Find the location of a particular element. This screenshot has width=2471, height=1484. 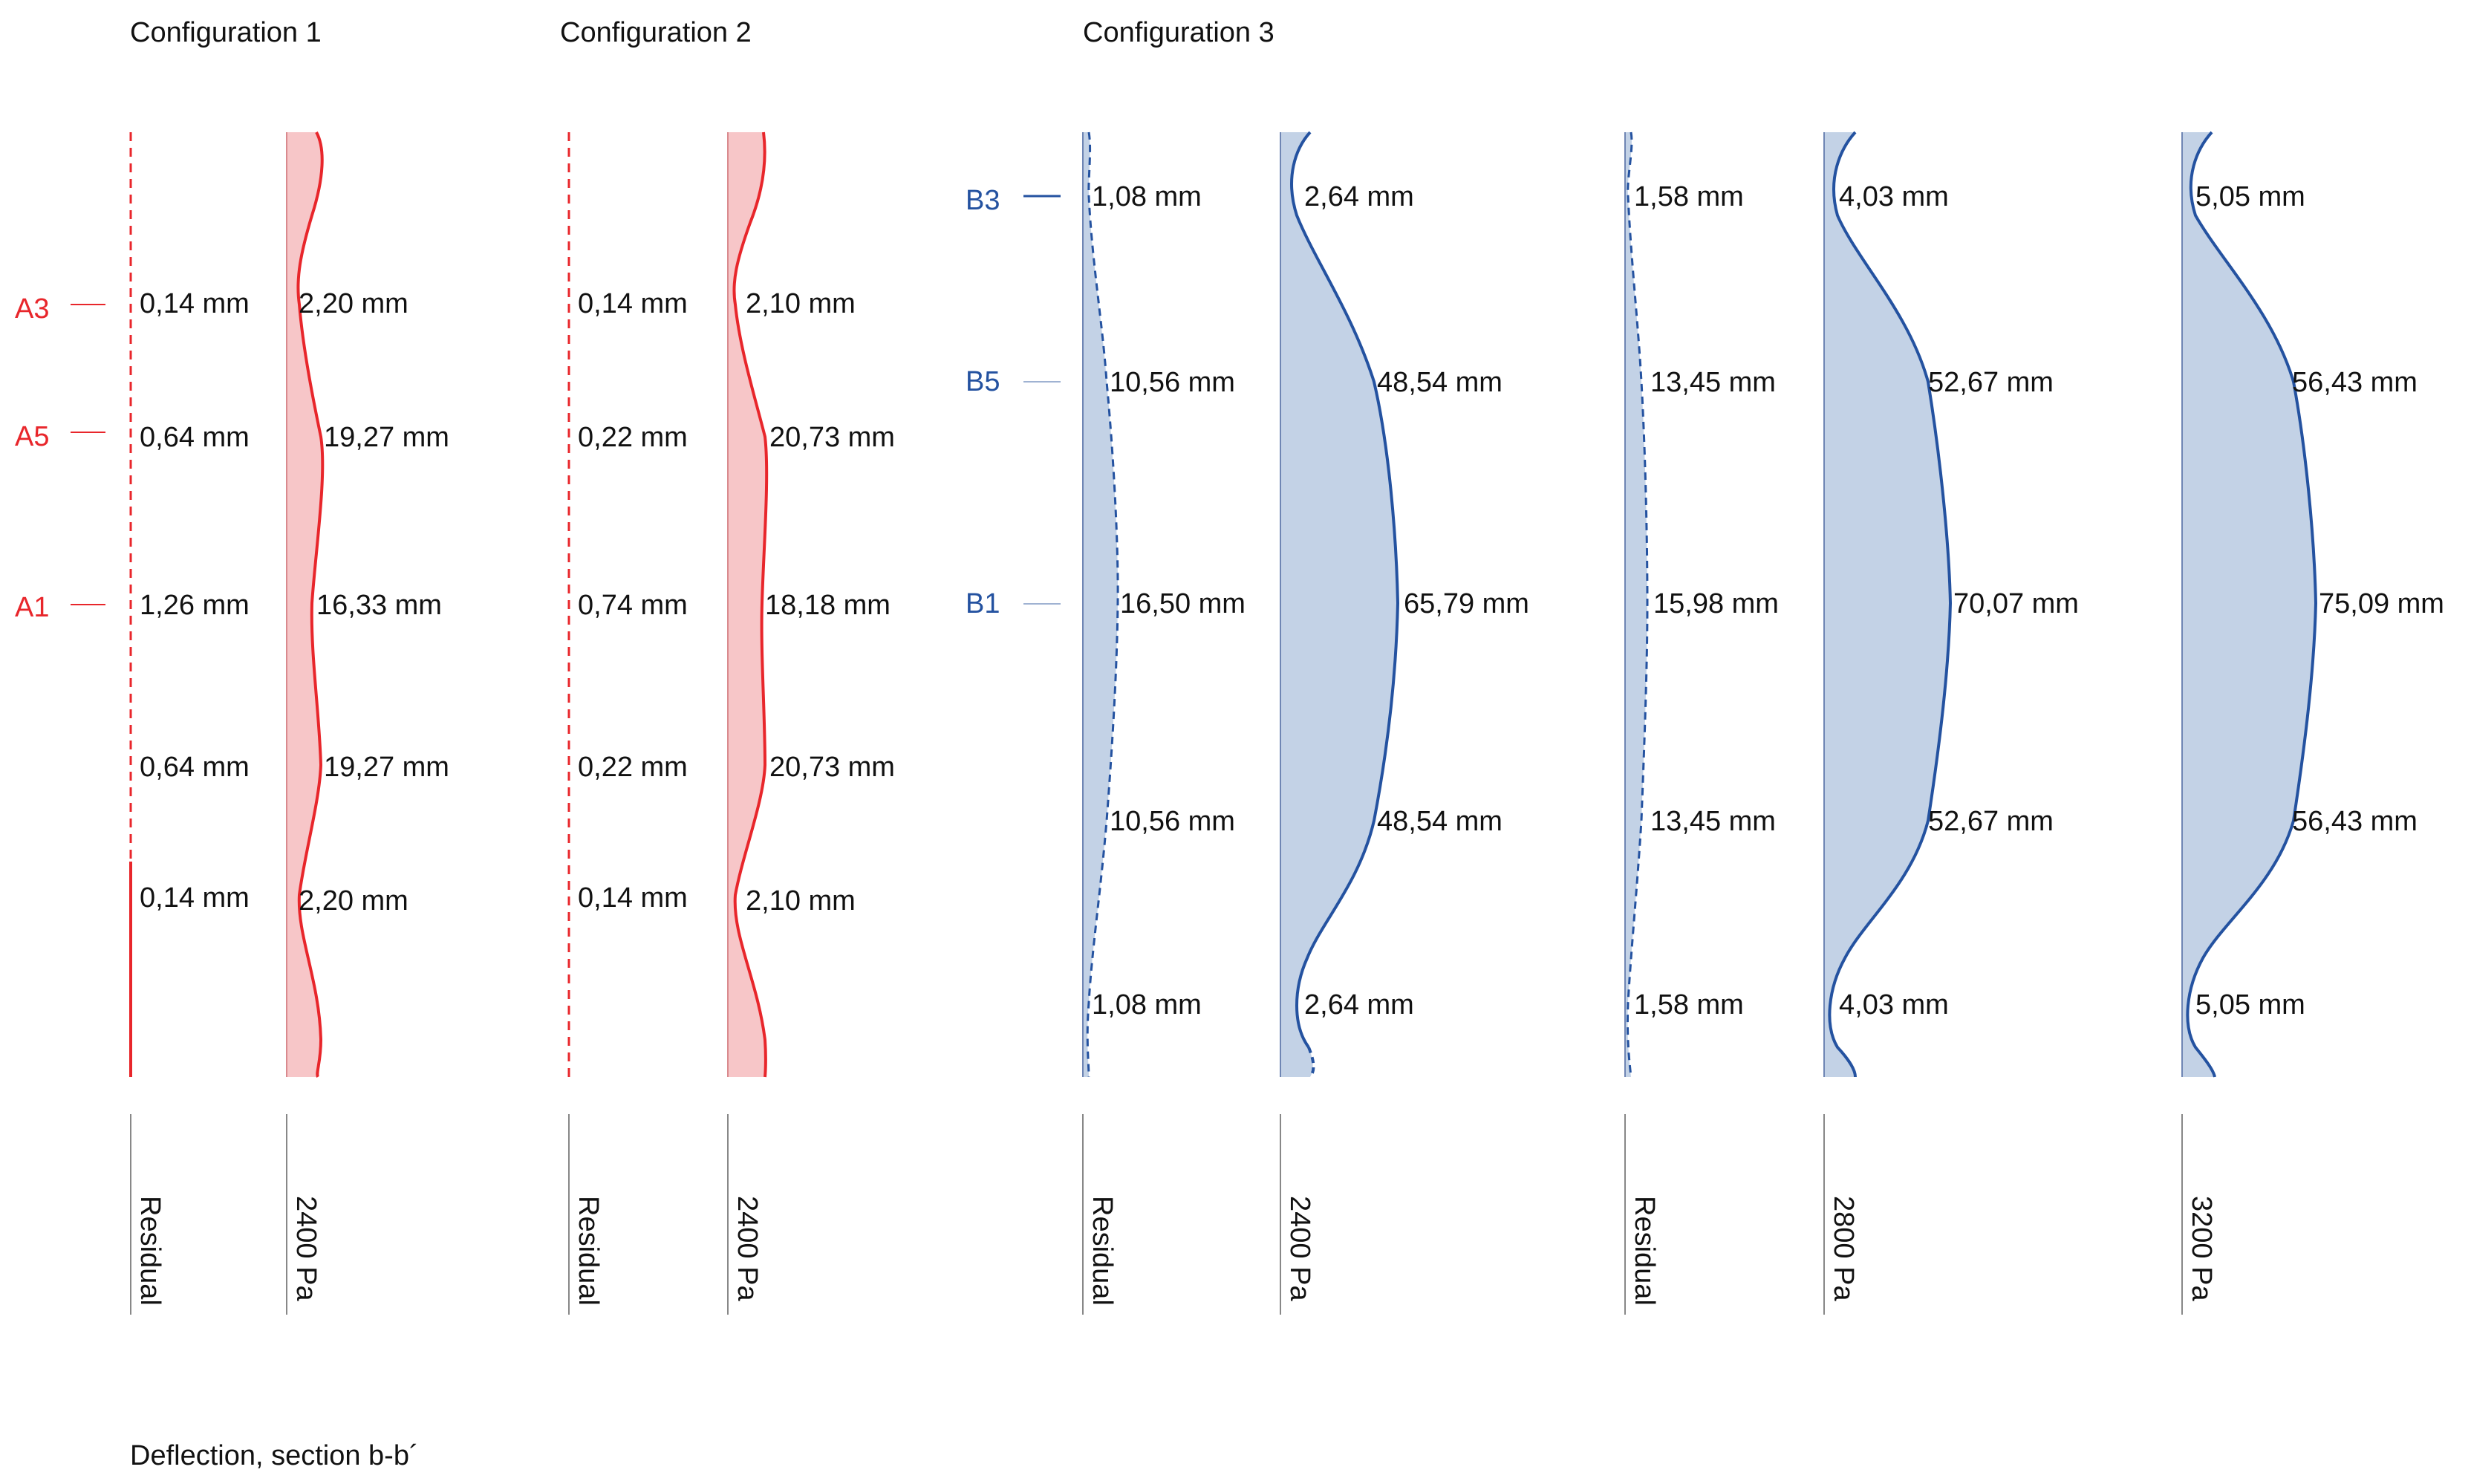

c2-residual-value-5: 0,14 mm is located at coordinates (633, 898).